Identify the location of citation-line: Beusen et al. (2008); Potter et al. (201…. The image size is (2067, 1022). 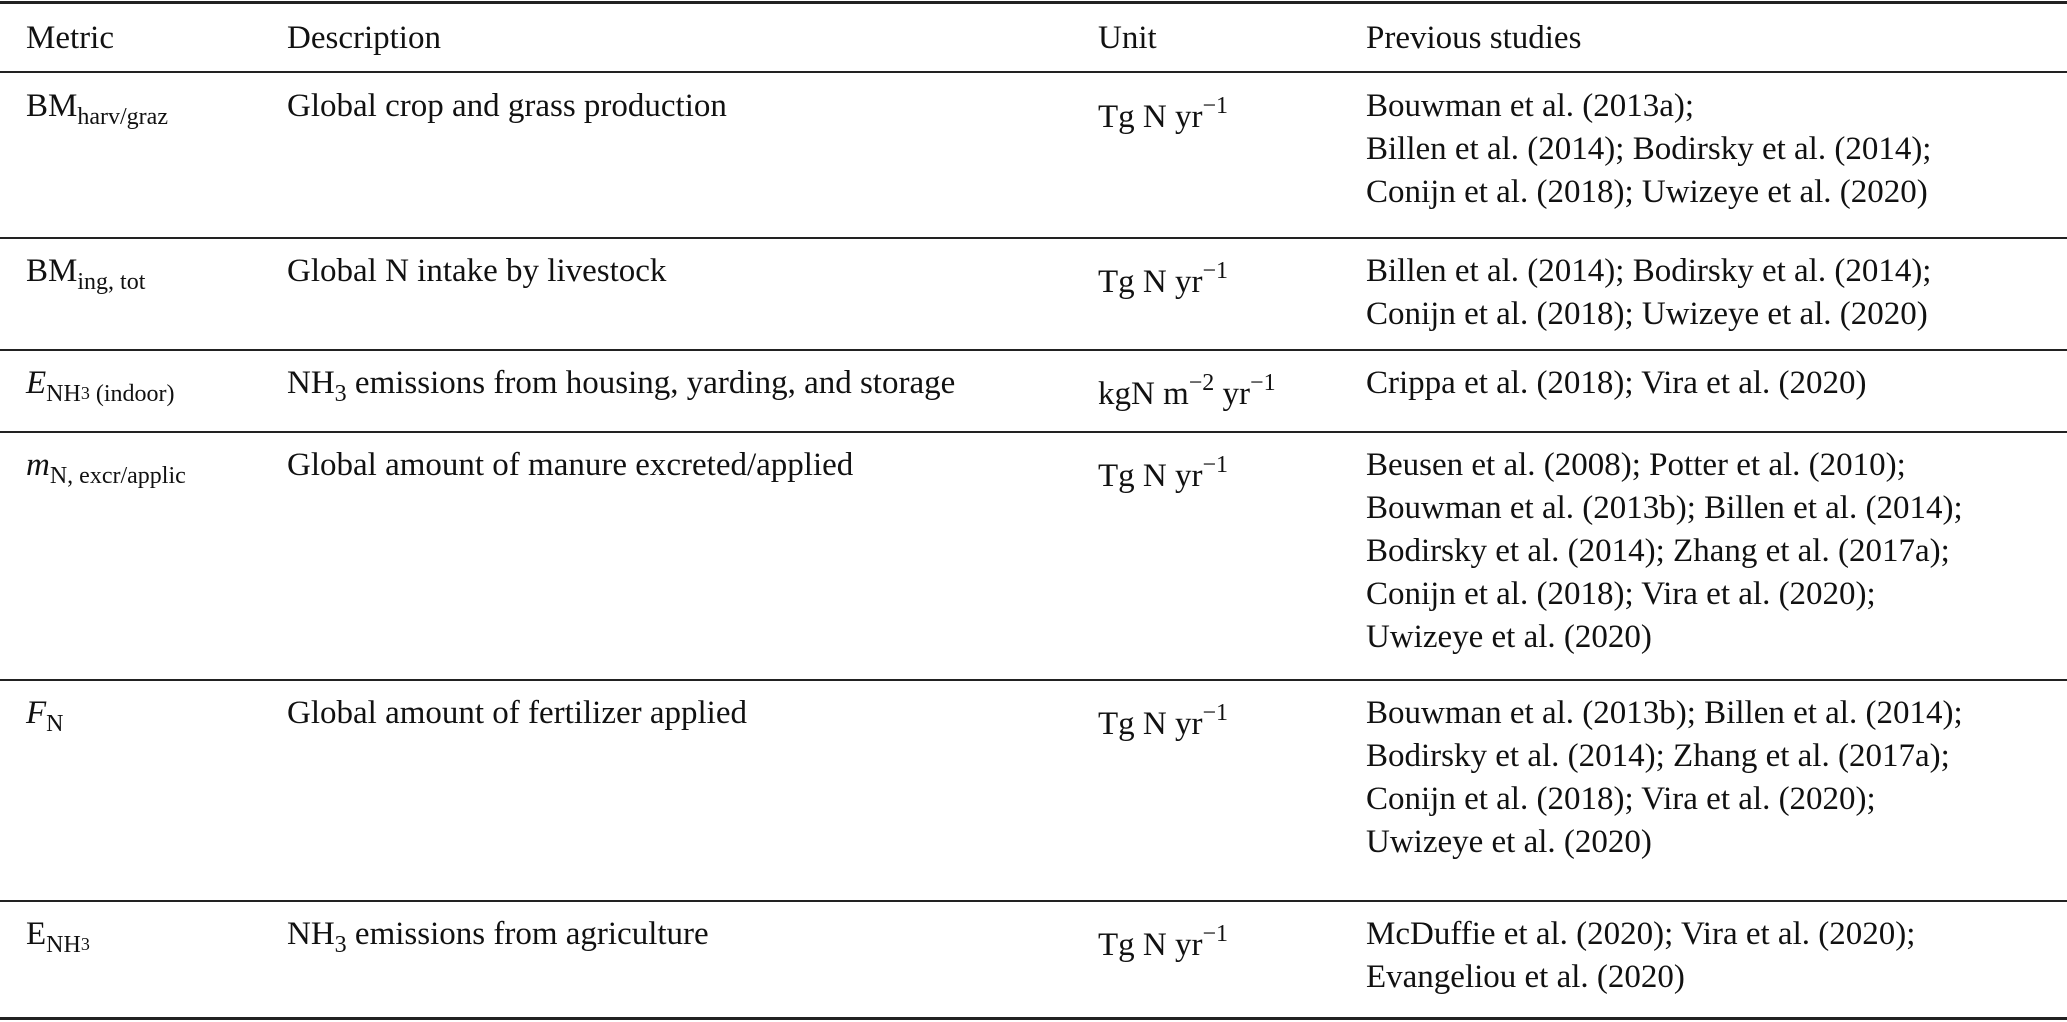
(1636, 465).